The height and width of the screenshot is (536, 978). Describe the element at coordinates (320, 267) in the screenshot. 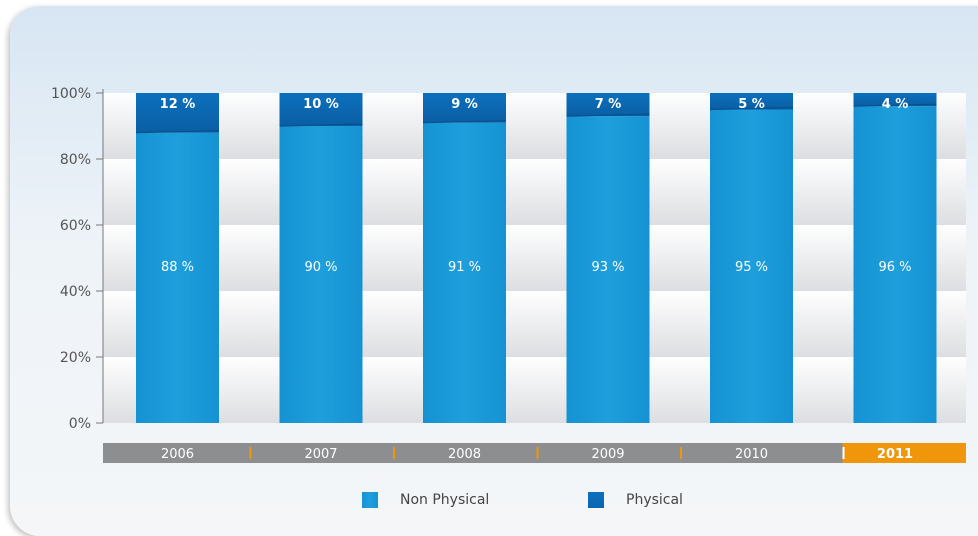

I see `data-label-non-physical: 90 %` at that location.